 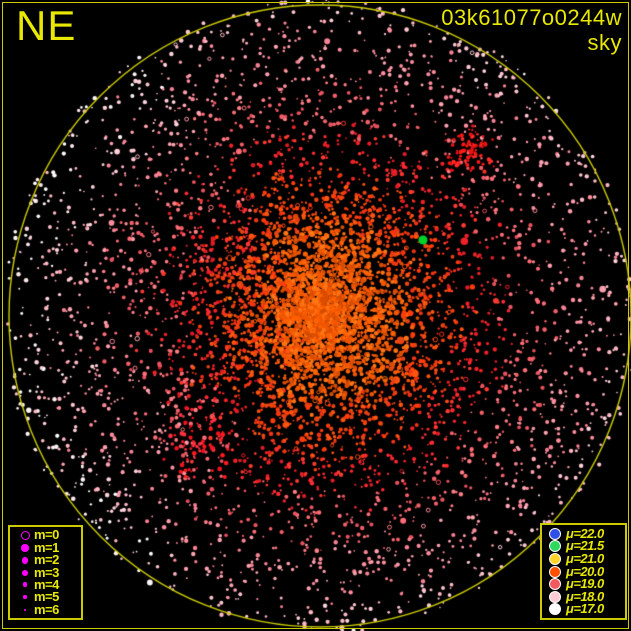 I want to click on legend-row: m=1, so click(x=48, y=547).